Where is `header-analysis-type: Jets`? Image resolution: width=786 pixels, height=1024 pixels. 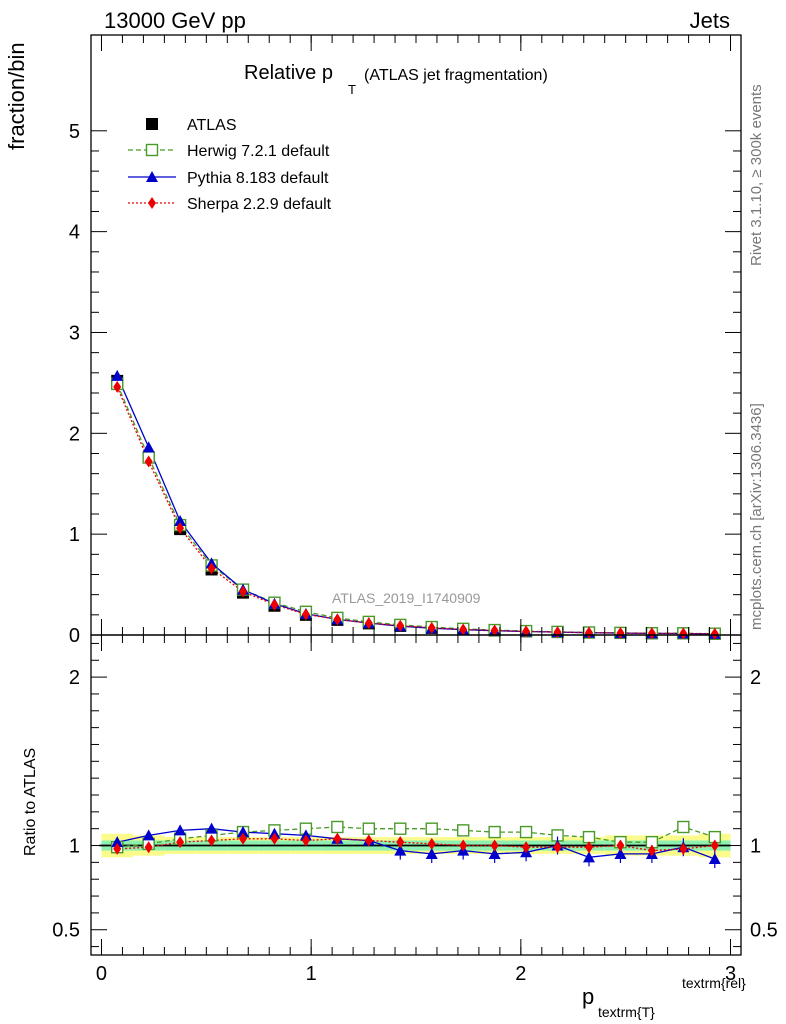
header-analysis-type: Jets is located at coordinates (709, 20).